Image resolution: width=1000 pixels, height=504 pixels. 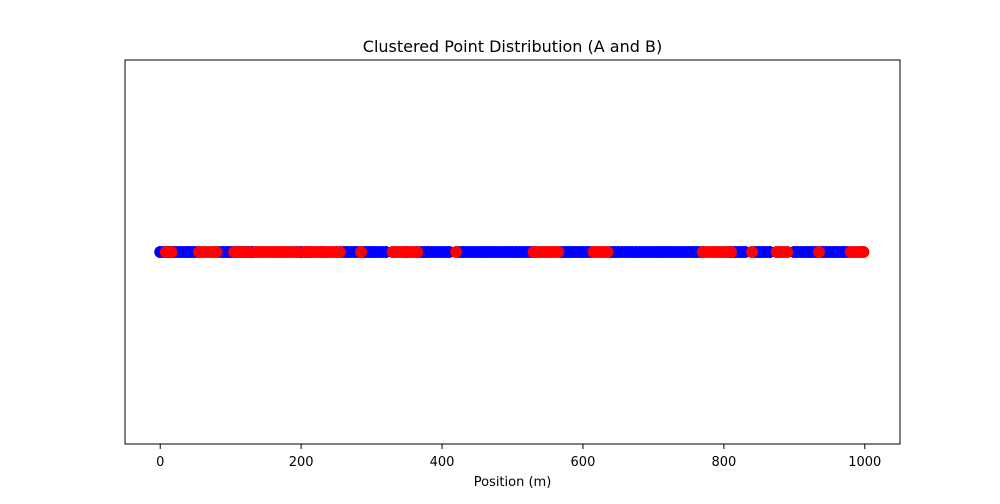 I want to click on x-tick-label: 800, so click(x=723, y=462).